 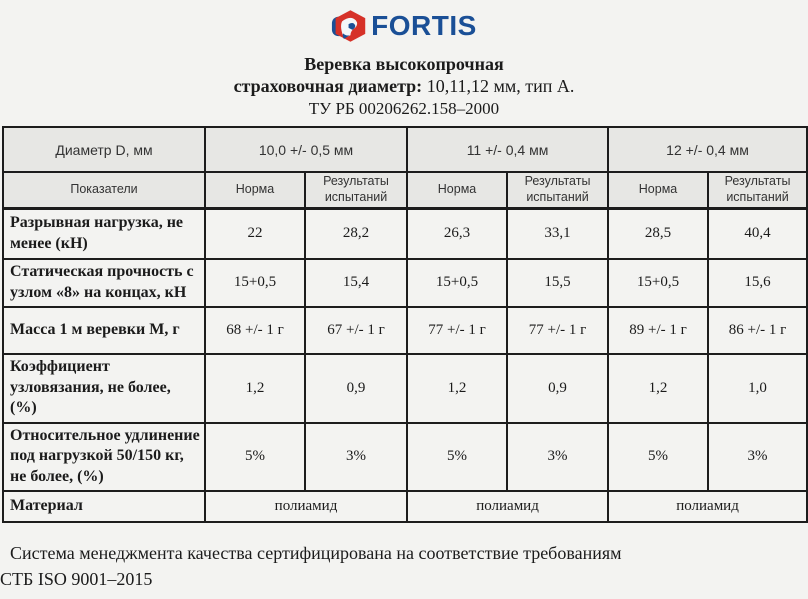 What do you see at coordinates (104, 388) in the screenshot?
I see `row-label: Коэффициент узловязания, не более, (%)` at bounding box center [104, 388].